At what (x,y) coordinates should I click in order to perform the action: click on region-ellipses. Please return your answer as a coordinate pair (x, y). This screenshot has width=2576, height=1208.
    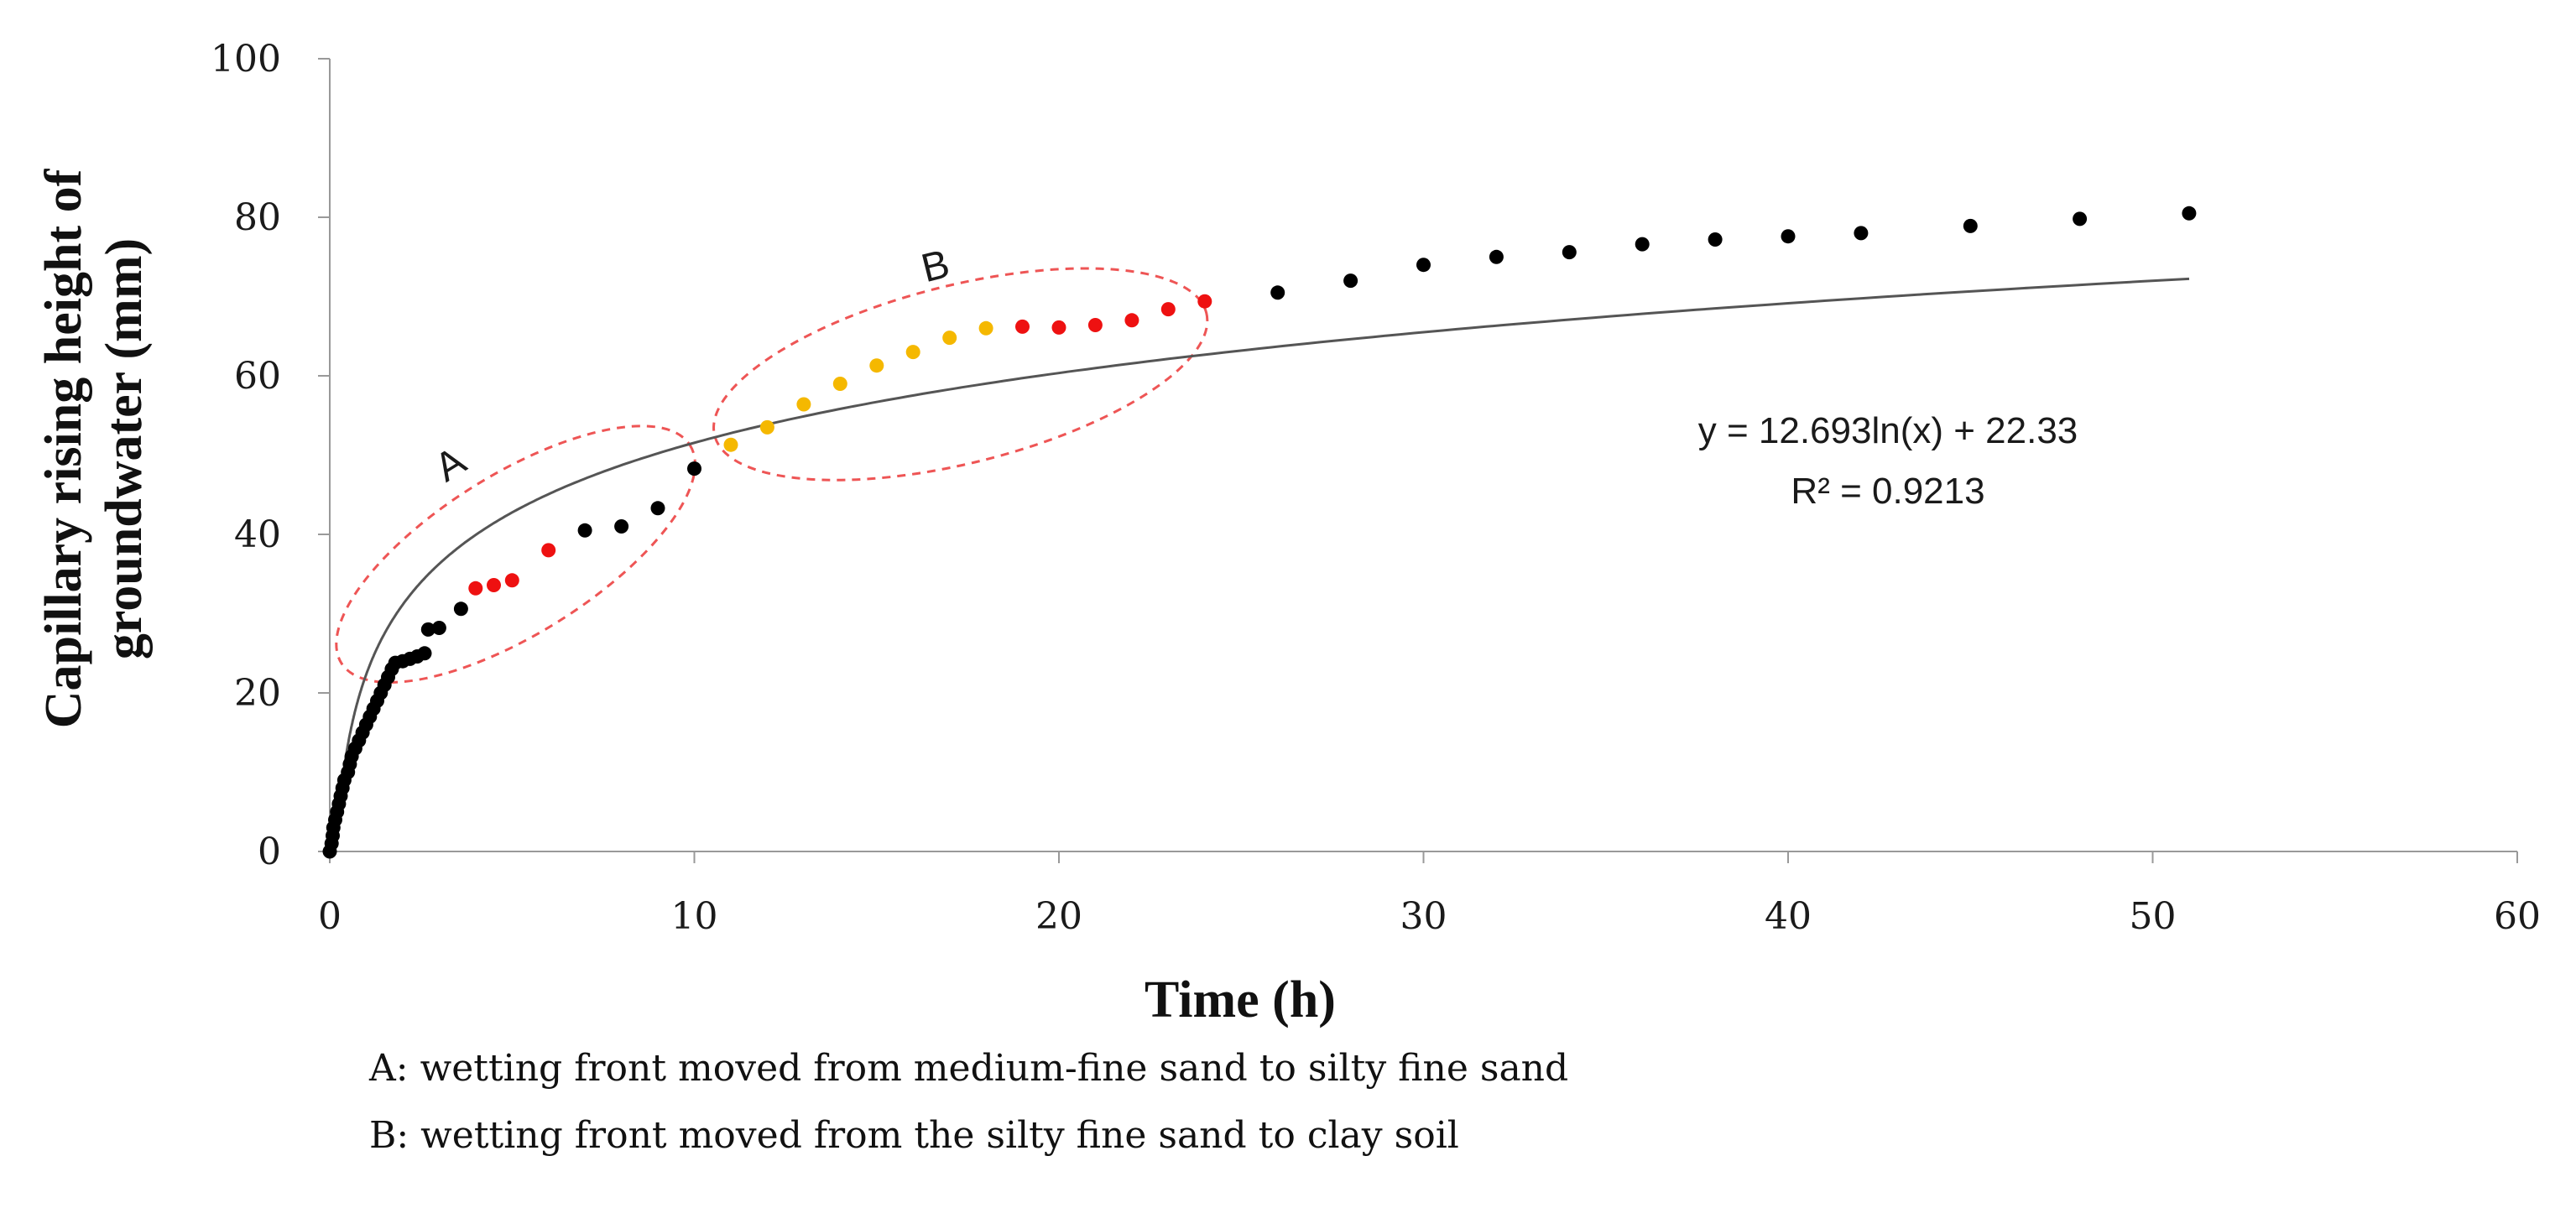
    Looking at the image, I should click on (772, 476).